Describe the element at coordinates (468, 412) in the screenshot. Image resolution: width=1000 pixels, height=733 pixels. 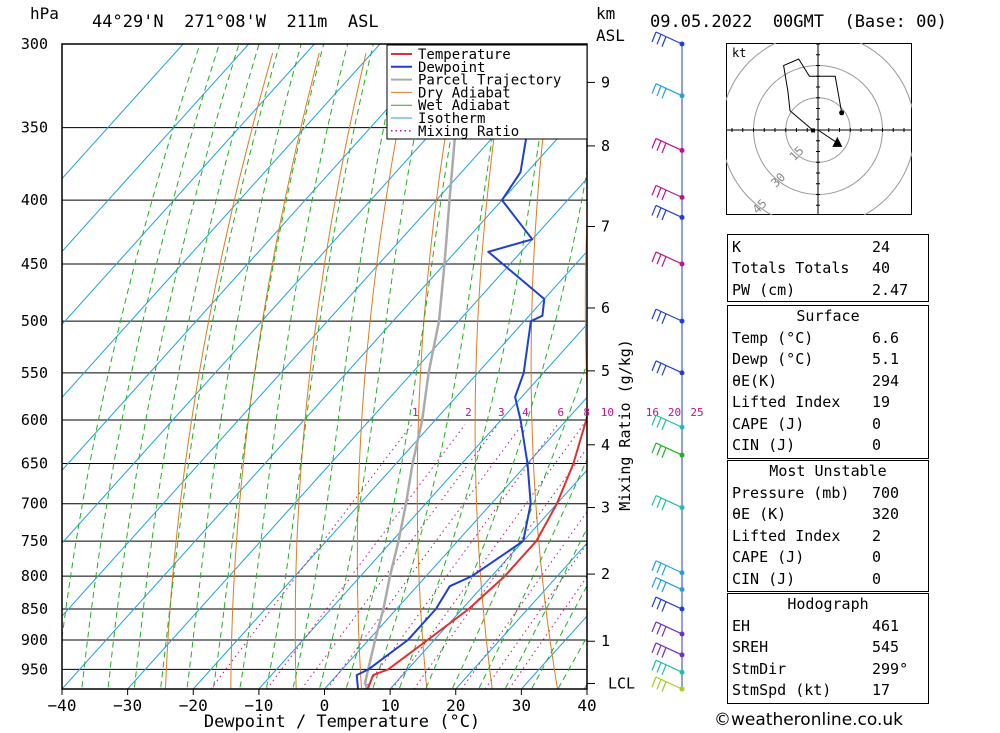
I see `mixing-ratio-label: 2` at that location.